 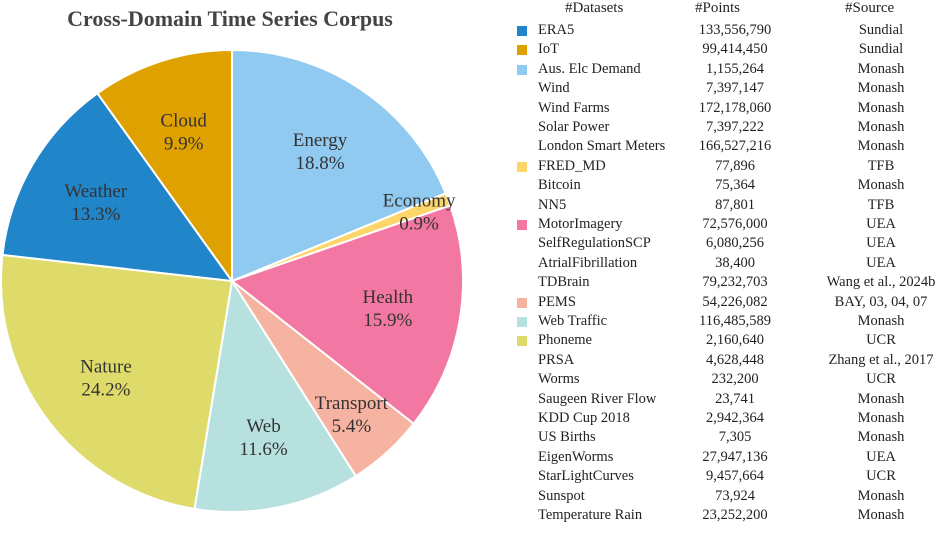 What do you see at coordinates (105, 389) in the screenshot?
I see `slice-percent: 24.2%` at bounding box center [105, 389].